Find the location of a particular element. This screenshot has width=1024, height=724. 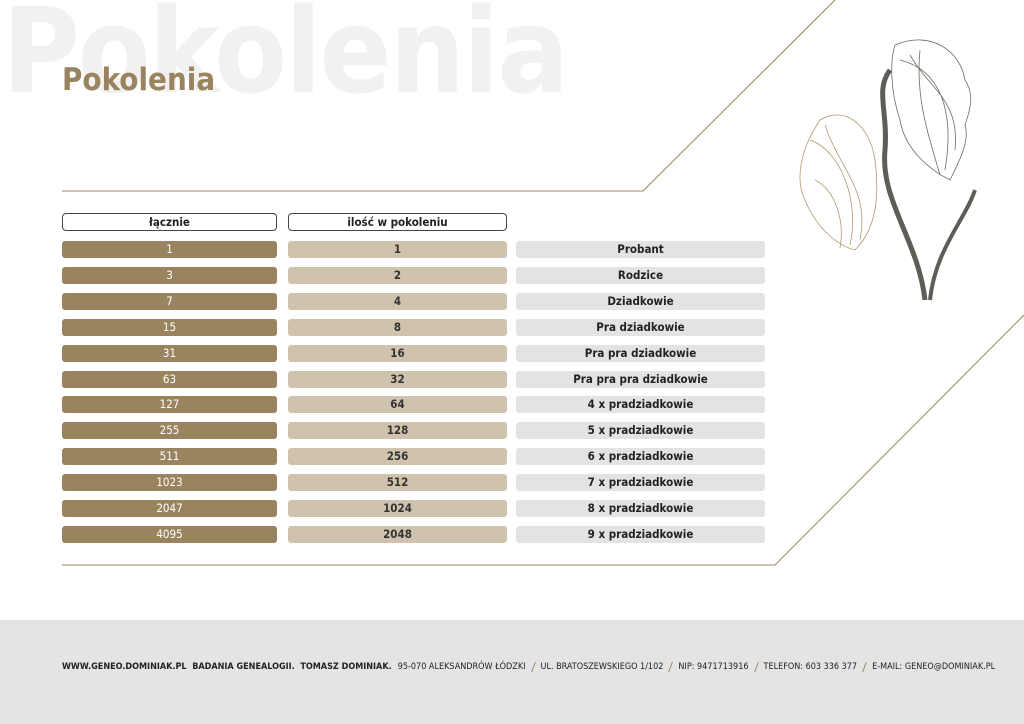

generation-cell: Pra pra pra dziadkowie is located at coordinates (640, 379).